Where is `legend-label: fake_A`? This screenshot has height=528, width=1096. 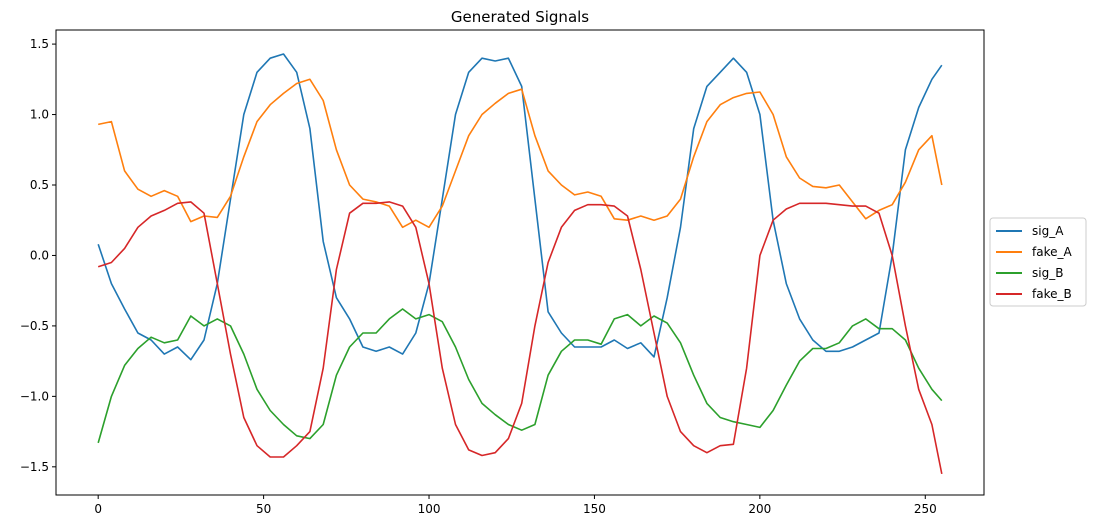 legend-label: fake_A is located at coordinates (1052, 252).